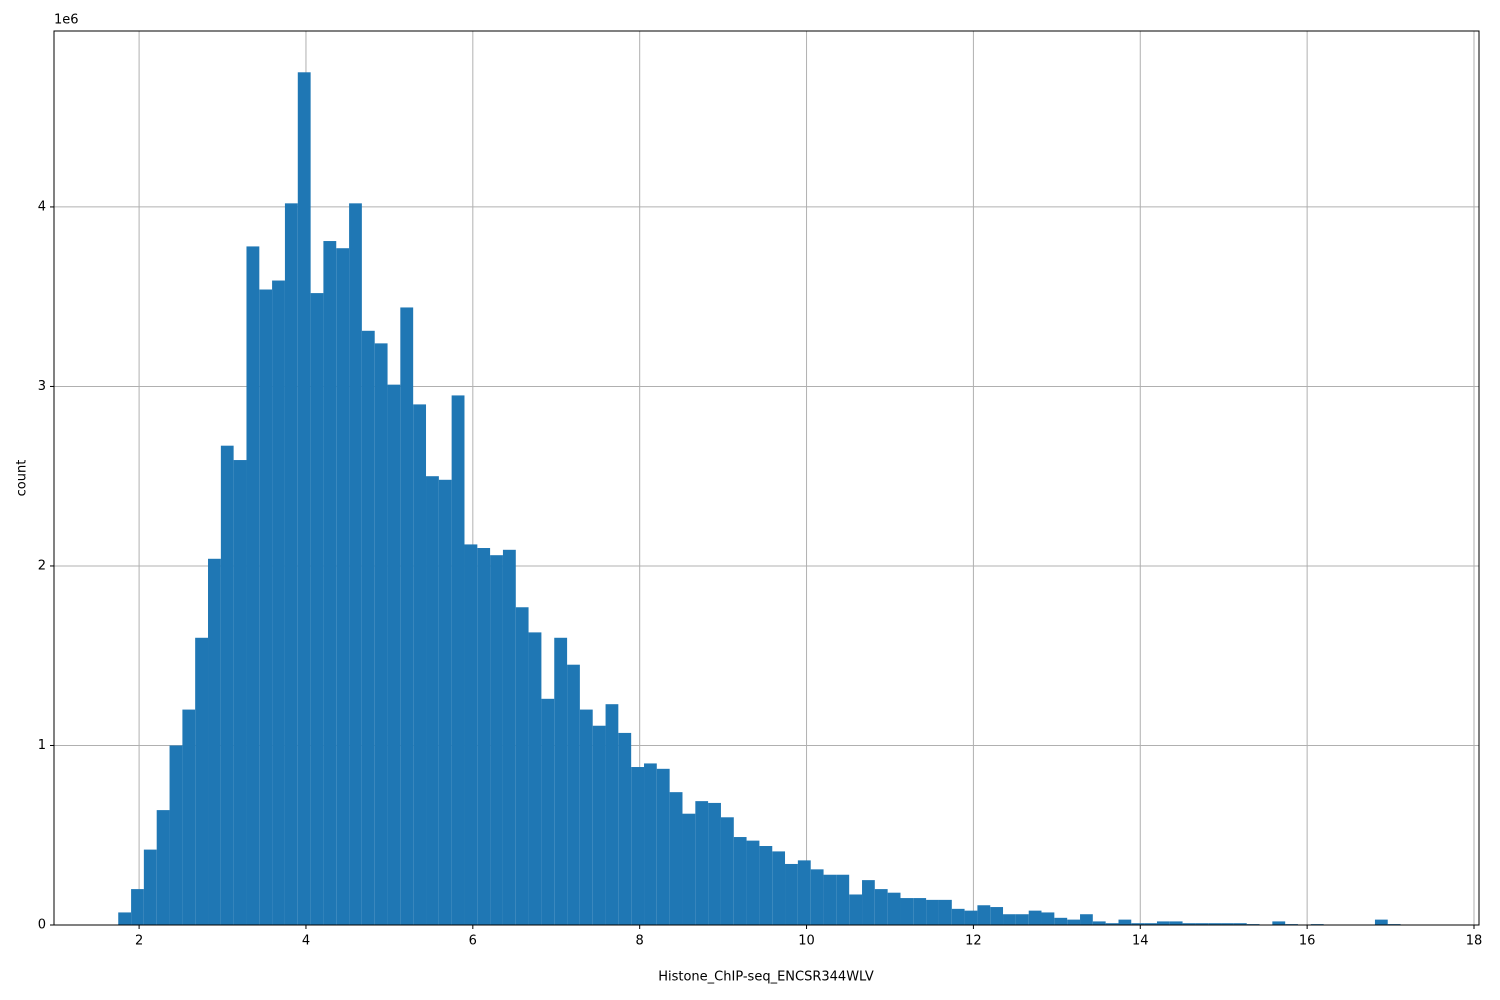 Image resolution: width=1500 pixels, height=1000 pixels. Describe the element at coordinates (139, 941) in the screenshot. I see `x-tick-label: 2` at that location.